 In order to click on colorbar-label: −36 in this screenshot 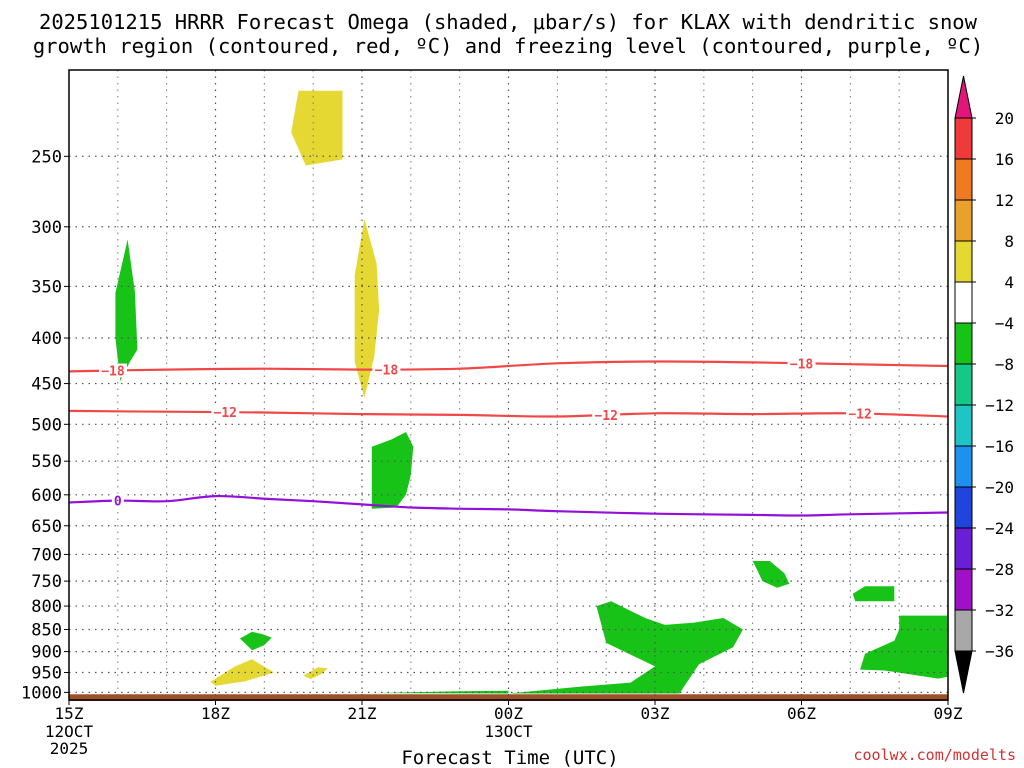, I will do `click(999, 651)`.